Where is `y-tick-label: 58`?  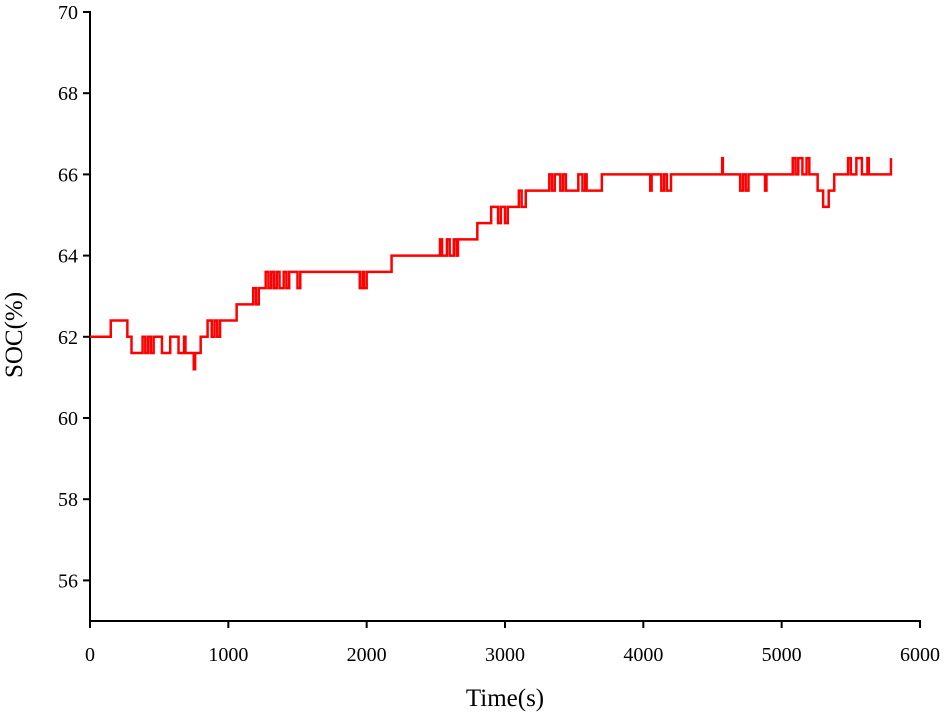 y-tick-label: 58 is located at coordinates (68, 500).